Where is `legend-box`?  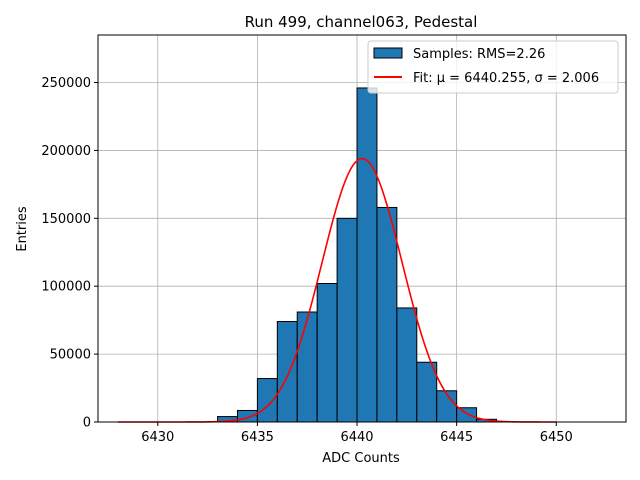
legend-box is located at coordinates (493, 67).